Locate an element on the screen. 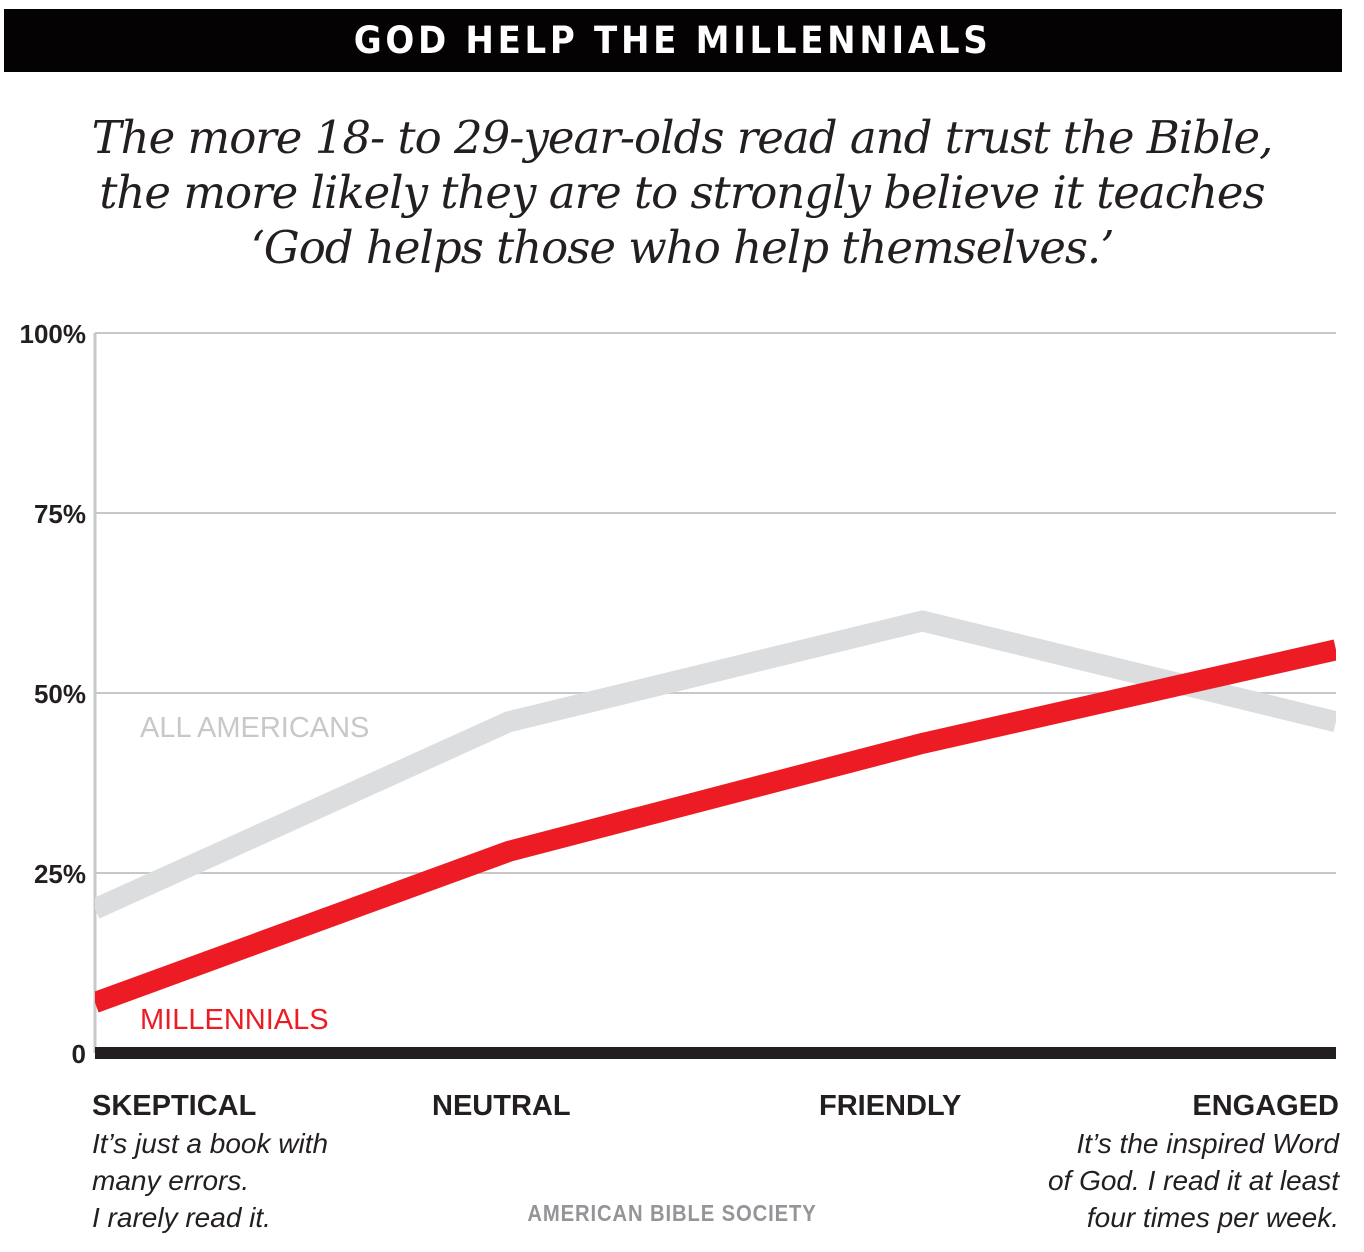 This screenshot has height=1252, width=1364. engaged-description-line: of God. I read it at least is located at coordinates (1193, 1180).